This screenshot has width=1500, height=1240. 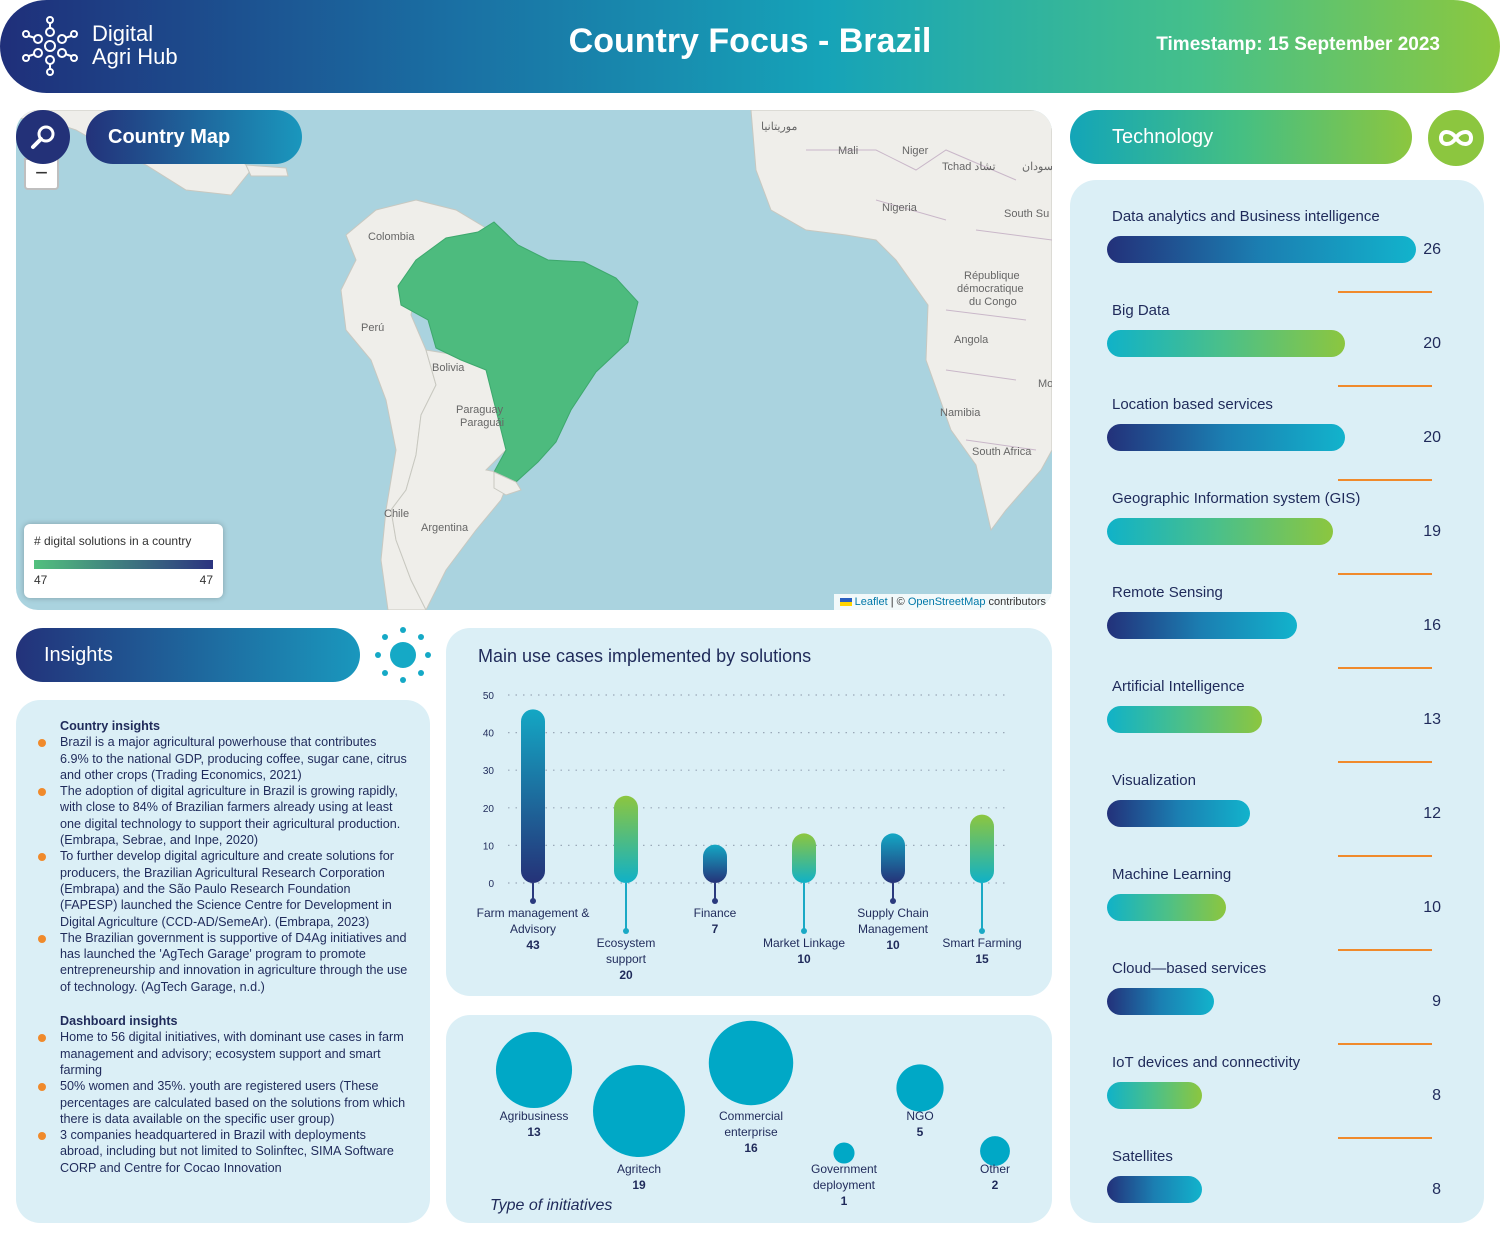 I want to click on map-label-congo-3: du Congo, so click(x=993, y=302).